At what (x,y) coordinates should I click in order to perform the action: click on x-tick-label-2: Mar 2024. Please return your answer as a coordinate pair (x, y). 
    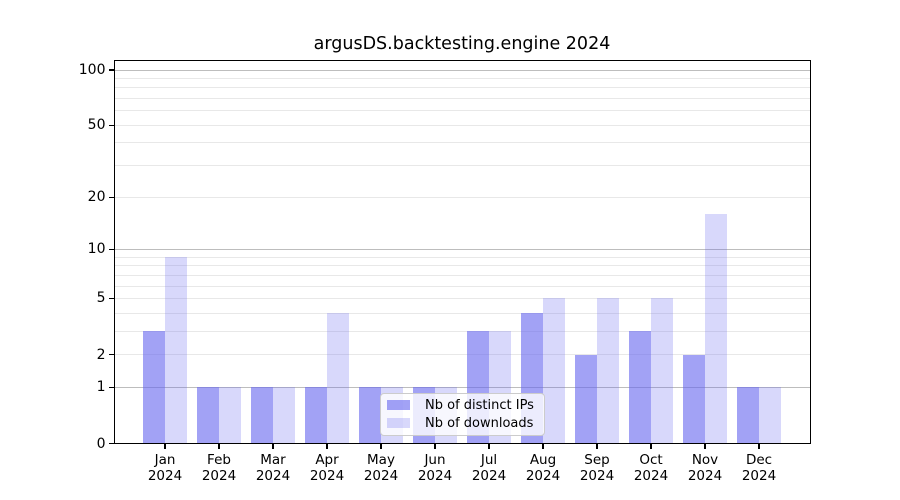
    Looking at the image, I should click on (273, 467).